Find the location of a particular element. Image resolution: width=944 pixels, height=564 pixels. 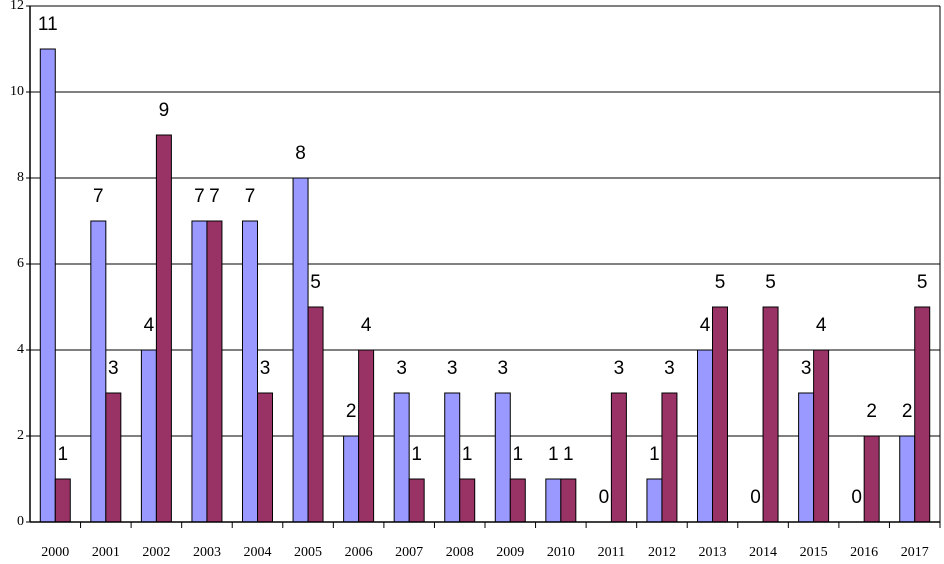

x-tick-label: 2000 is located at coordinates (55, 552).